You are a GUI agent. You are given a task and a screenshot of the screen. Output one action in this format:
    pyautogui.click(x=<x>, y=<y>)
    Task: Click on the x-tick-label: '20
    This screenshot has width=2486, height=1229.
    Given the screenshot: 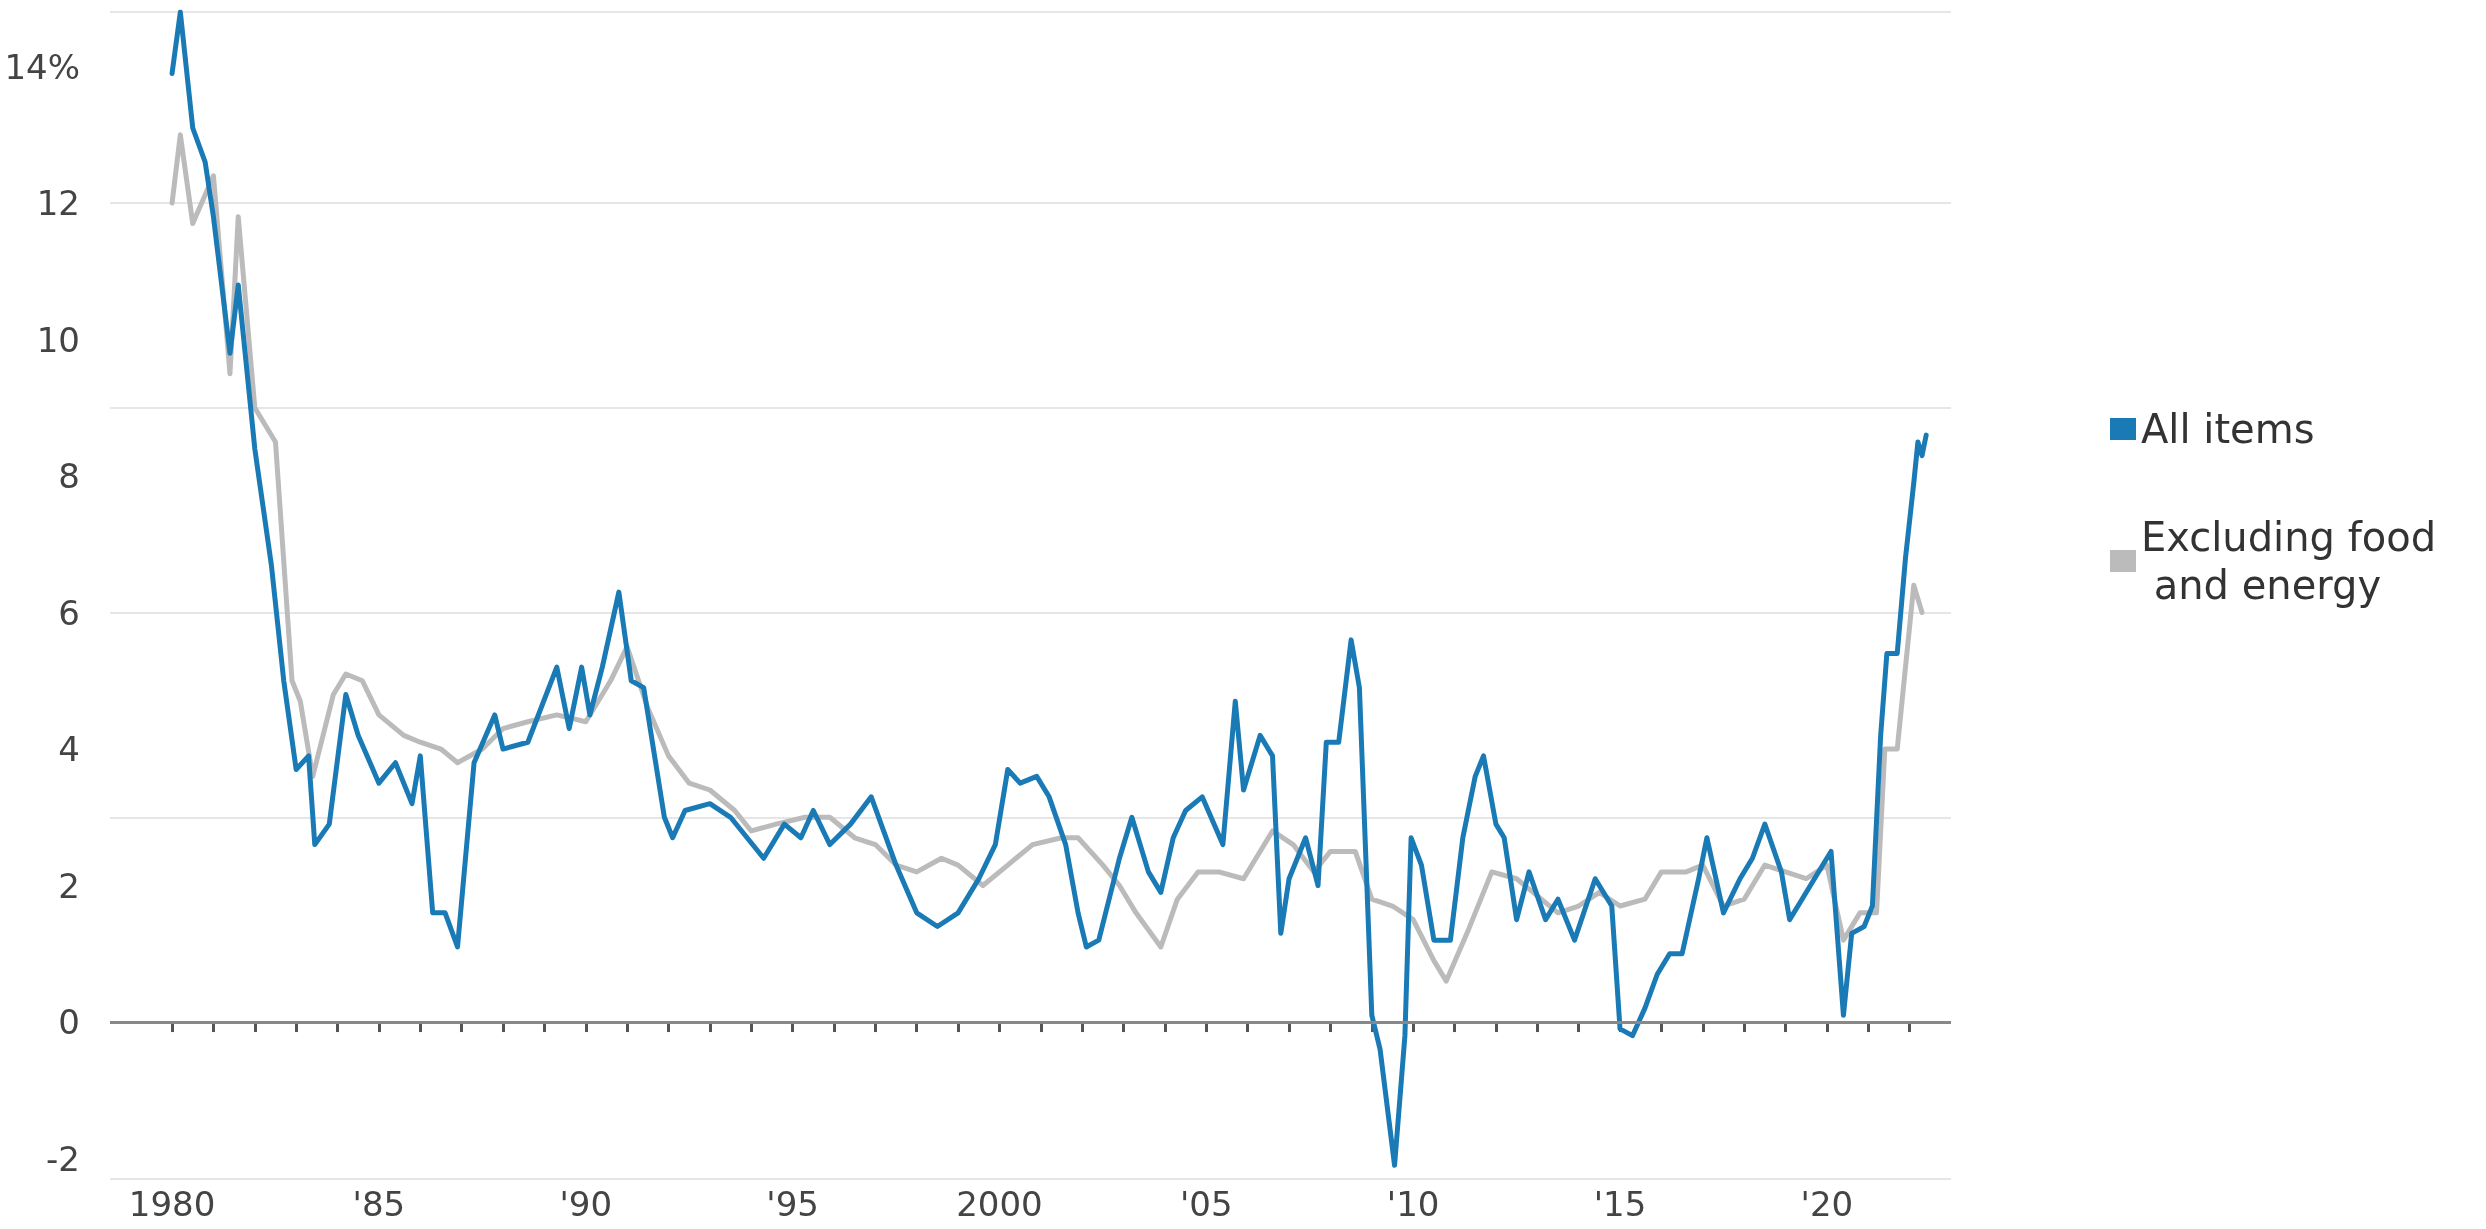 What is the action you would take?
    pyautogui.click(x=1827, y=1204)
    